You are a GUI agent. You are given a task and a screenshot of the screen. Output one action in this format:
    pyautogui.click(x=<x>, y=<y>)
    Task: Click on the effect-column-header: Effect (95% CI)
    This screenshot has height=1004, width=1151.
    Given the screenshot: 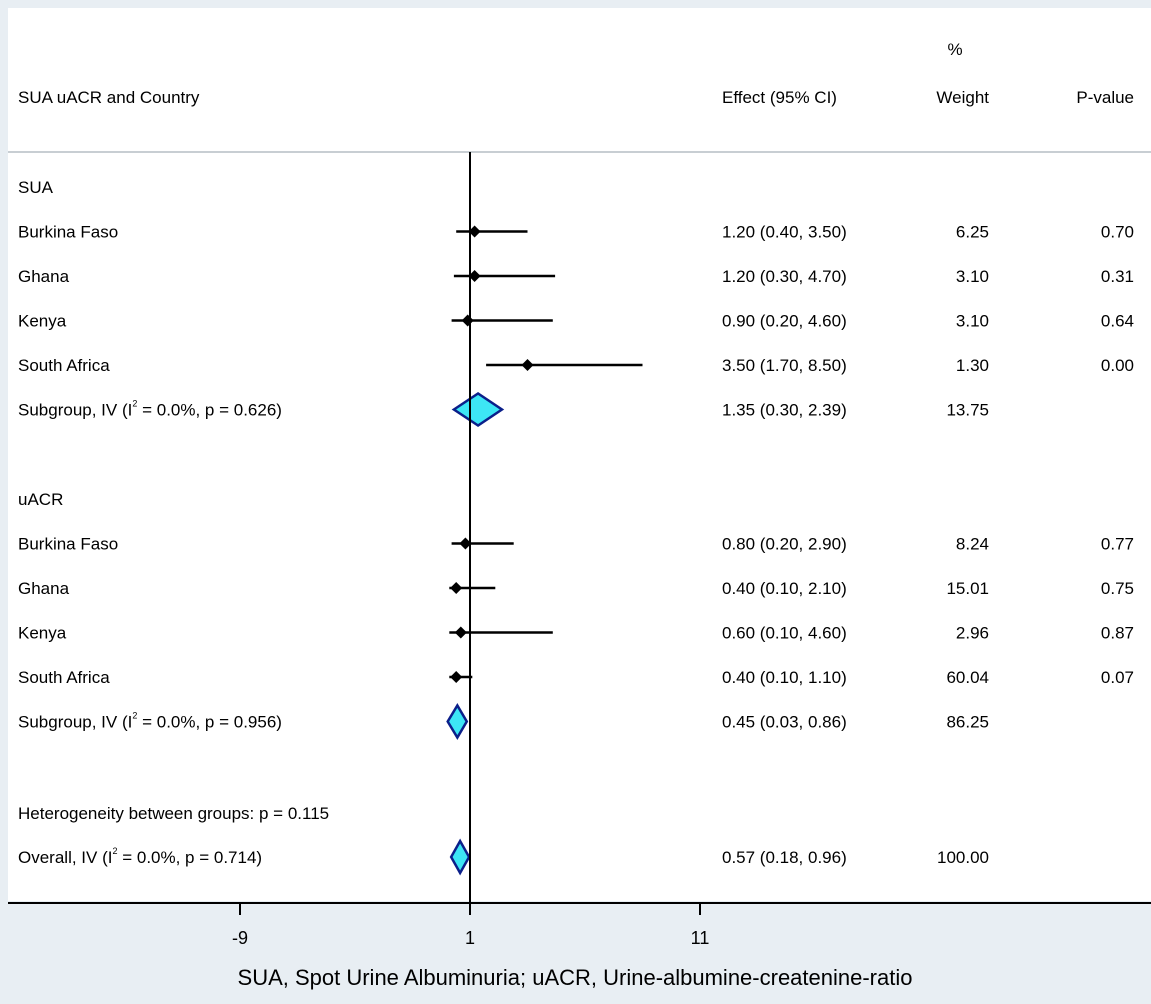 What is the action you would take?
    pyautogui.click(x=779, y=97)
    